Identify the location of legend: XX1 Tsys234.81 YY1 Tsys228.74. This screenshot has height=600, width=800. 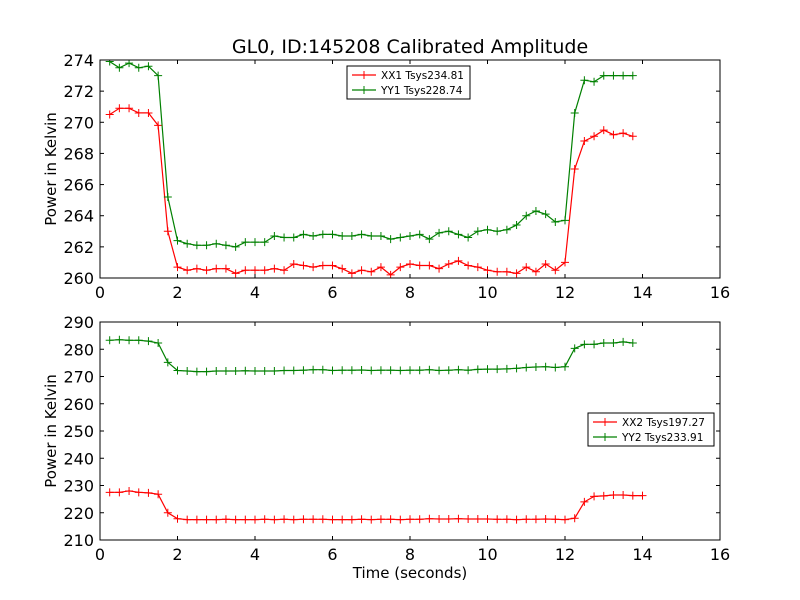
(408, 82).